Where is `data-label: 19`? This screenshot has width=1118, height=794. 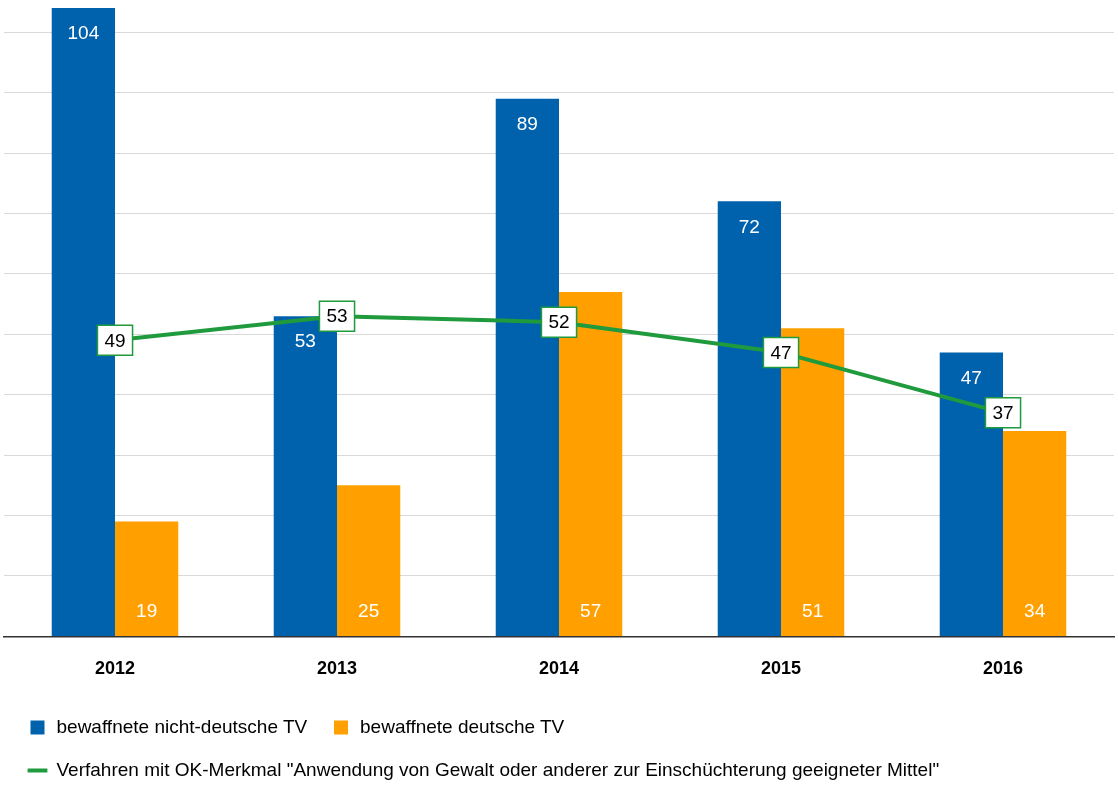 data-label: 19 is located at coordinates (147, 611).